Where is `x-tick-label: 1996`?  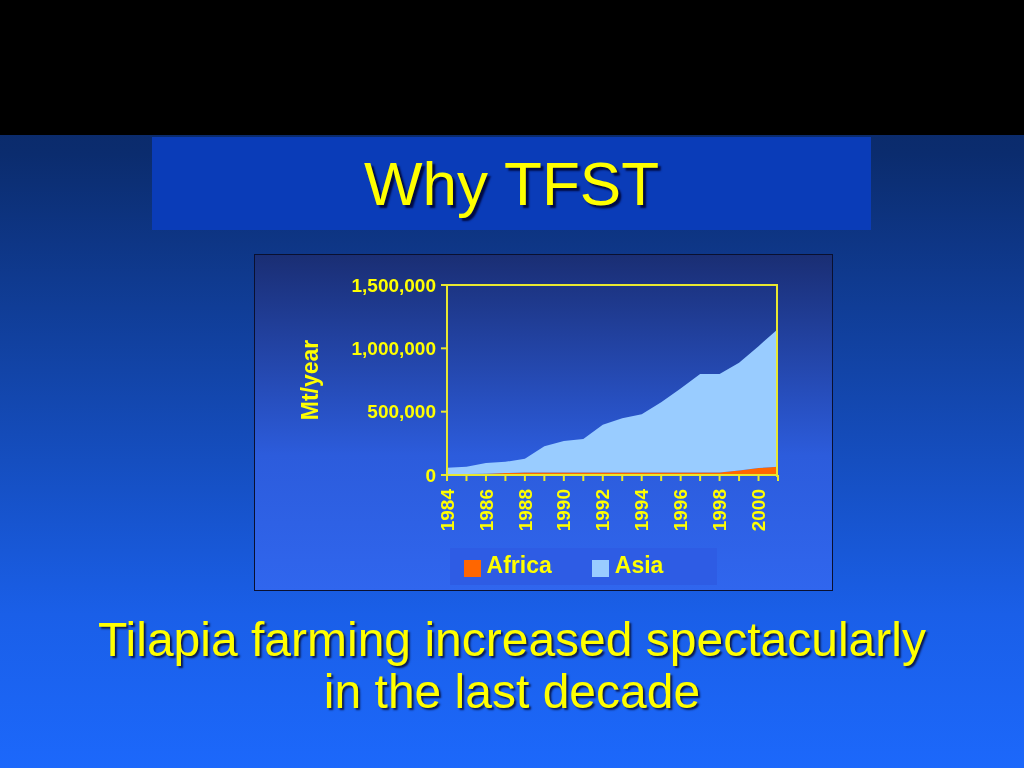 x-tick-label: 1996 is located at coordinates (681, 510).